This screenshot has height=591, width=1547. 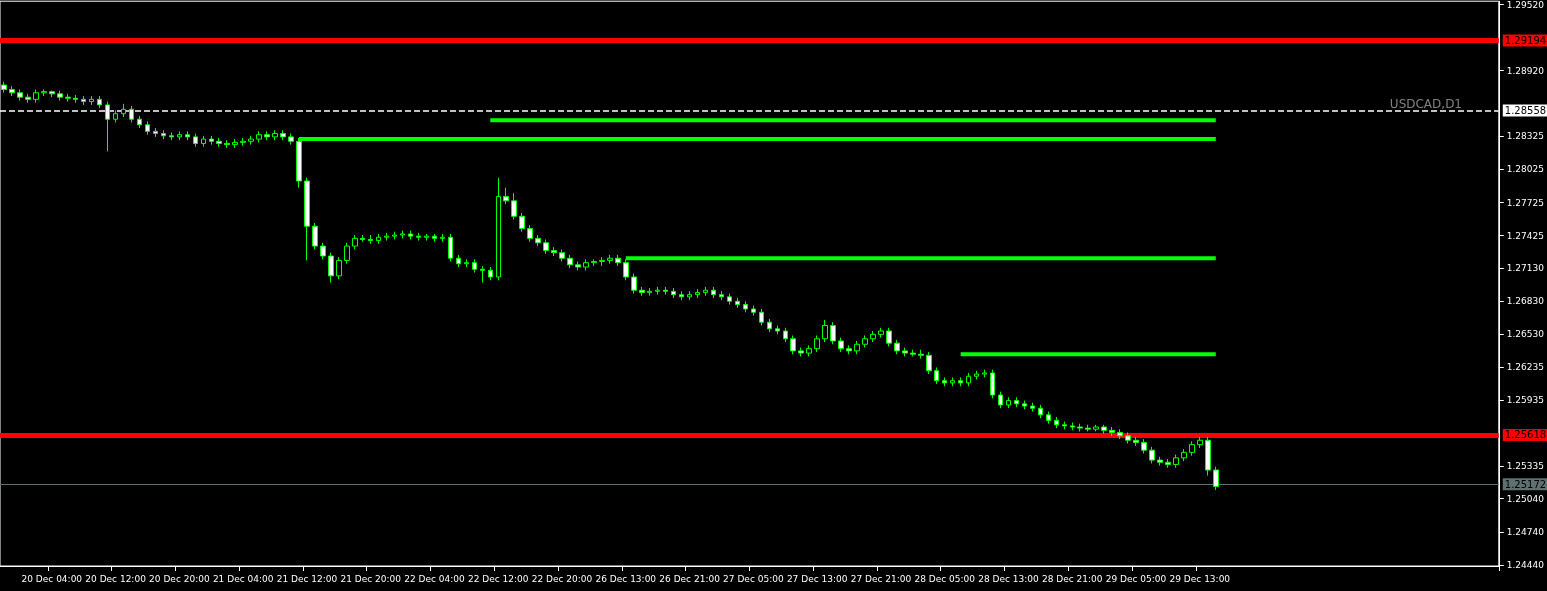 What do you see at coordinates (1525, 235) in the screenshot?
I see `y-tick-label: 1.27425` at bounding box center [1525, 235].